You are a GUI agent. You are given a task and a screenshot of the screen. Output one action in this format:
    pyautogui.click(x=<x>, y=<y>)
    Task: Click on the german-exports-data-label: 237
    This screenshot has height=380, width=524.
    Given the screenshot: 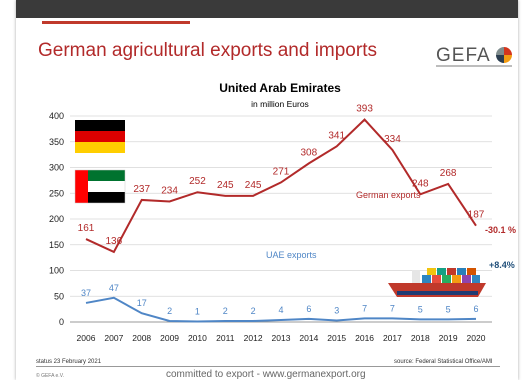 What is the action you would take?
    pyautogui.click(x=141, y=189)
    